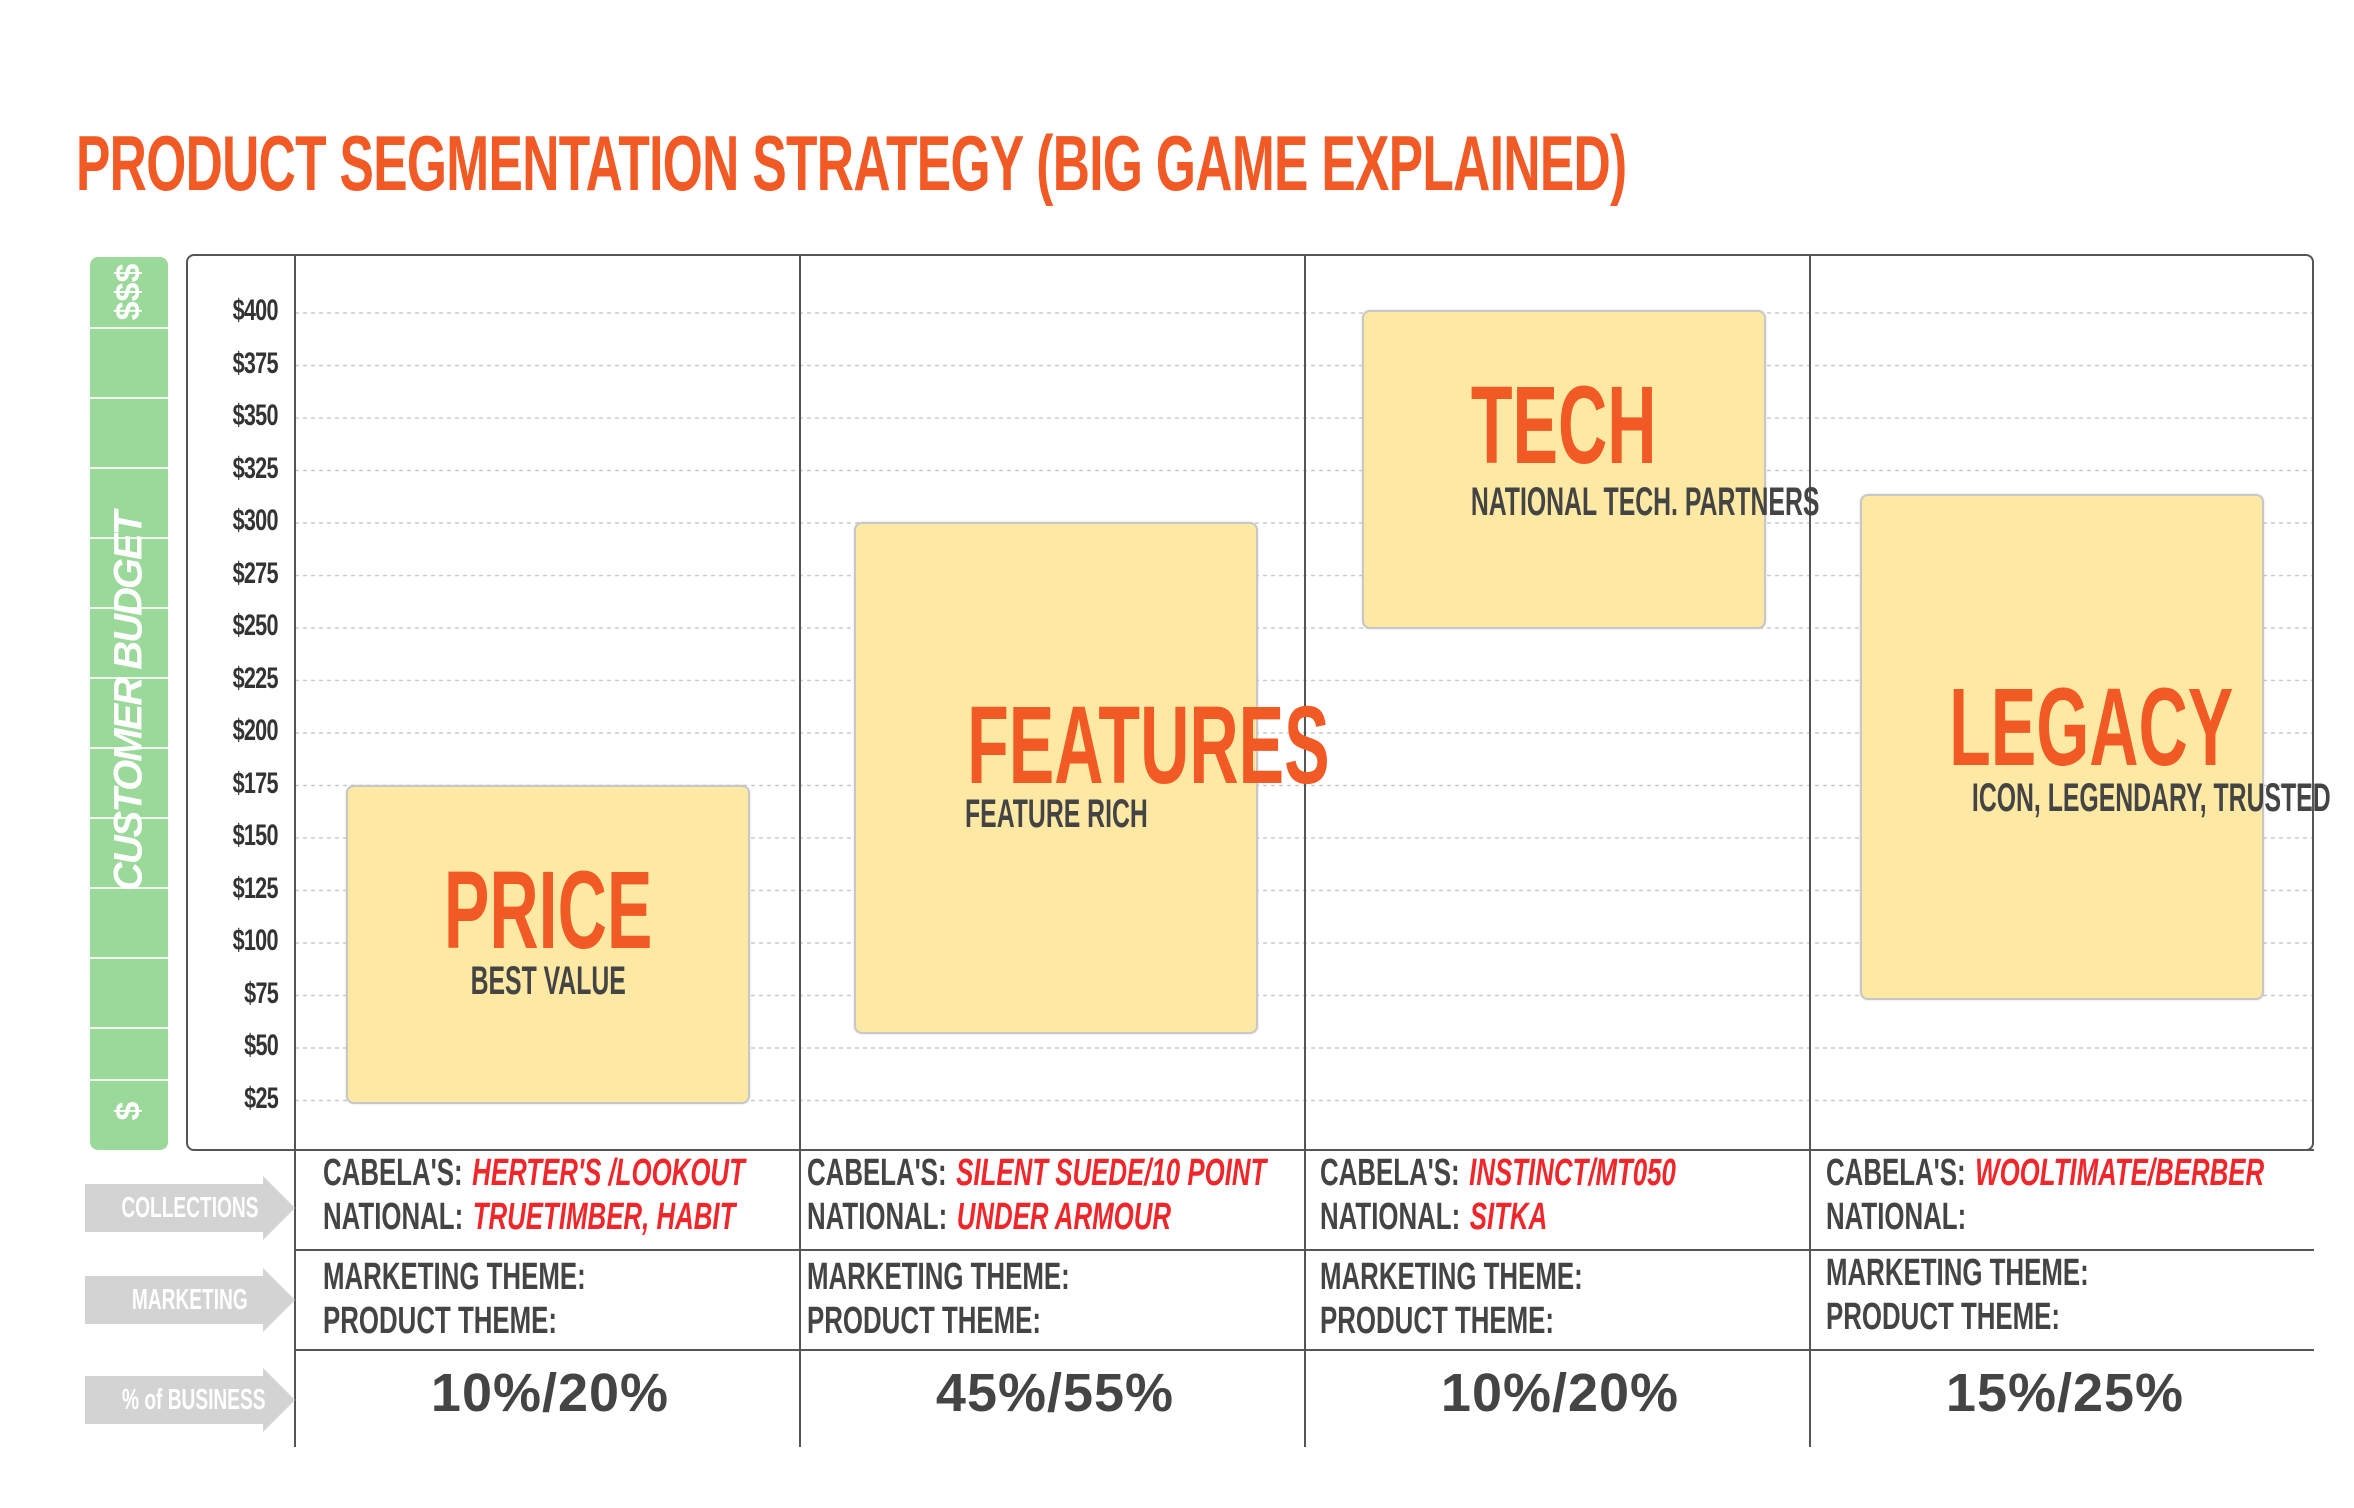 The height and width of the screenshot is (1508, 2354). Describe the element at coordinates (255, 783) in the screenshot. I see `y-tick-label: $175` at that location.